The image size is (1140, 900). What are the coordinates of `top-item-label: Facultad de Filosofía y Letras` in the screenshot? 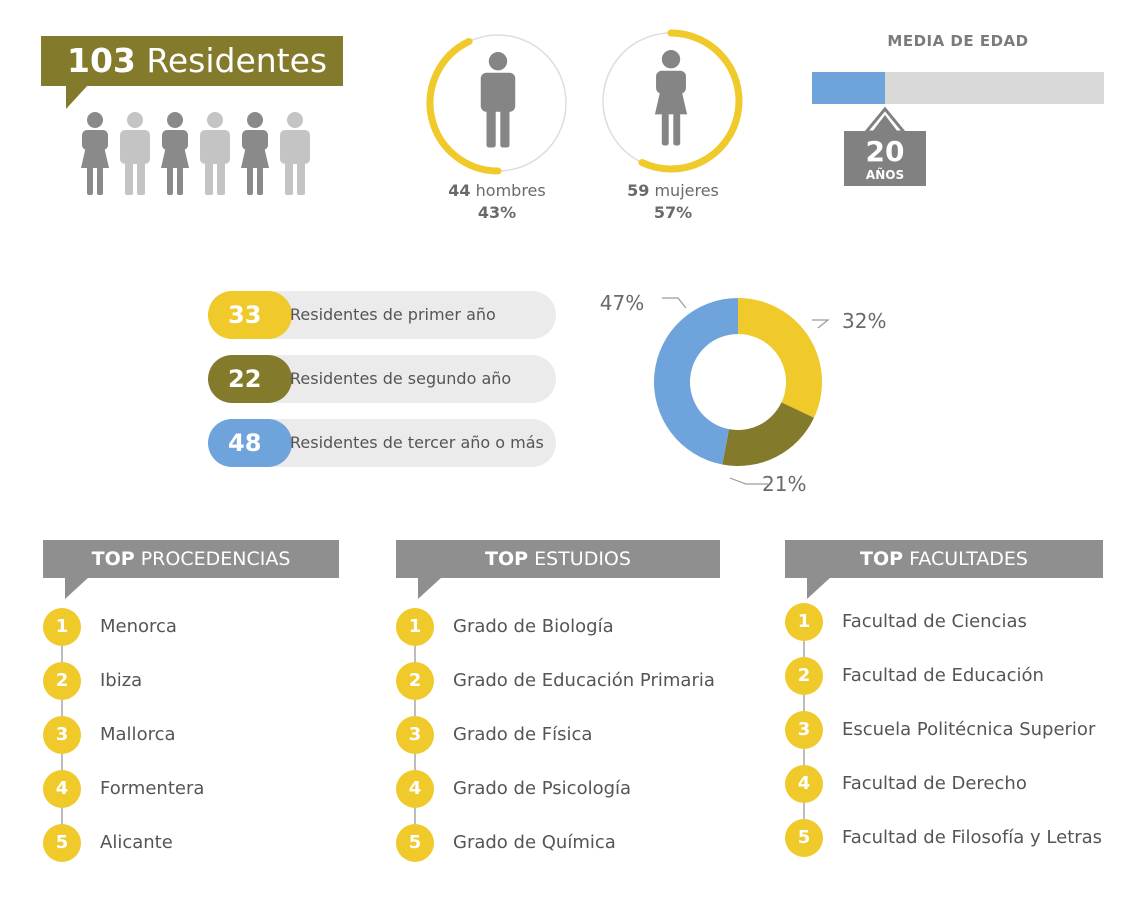 It's located at (972, 837).